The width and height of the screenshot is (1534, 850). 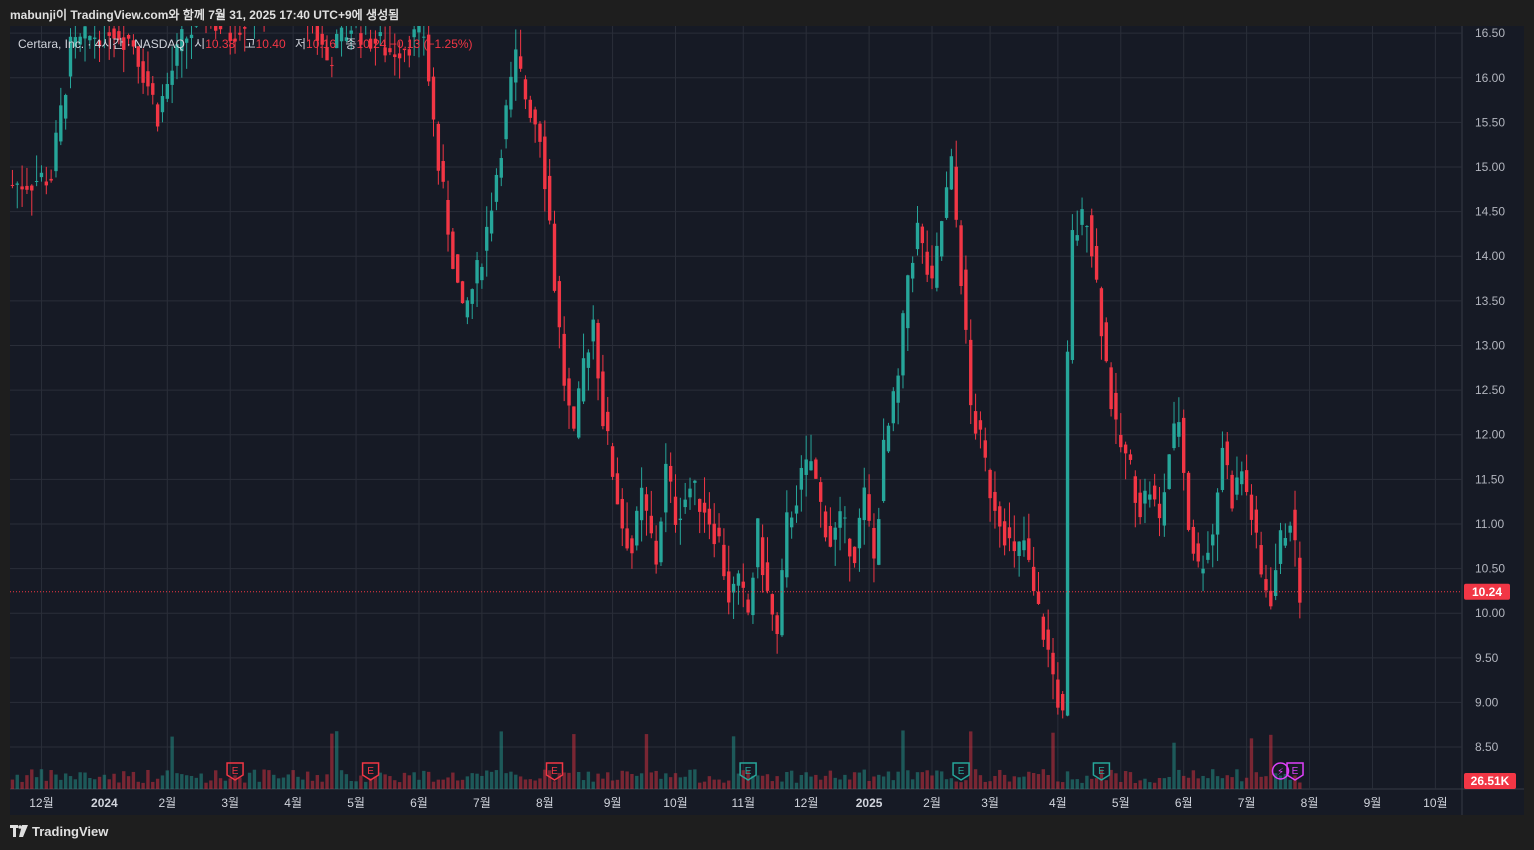 What do you see at coordinates (1490, 569) in the screenshot?
I see `price-tick-label: 10.50` at bounding box center [1490, 569].